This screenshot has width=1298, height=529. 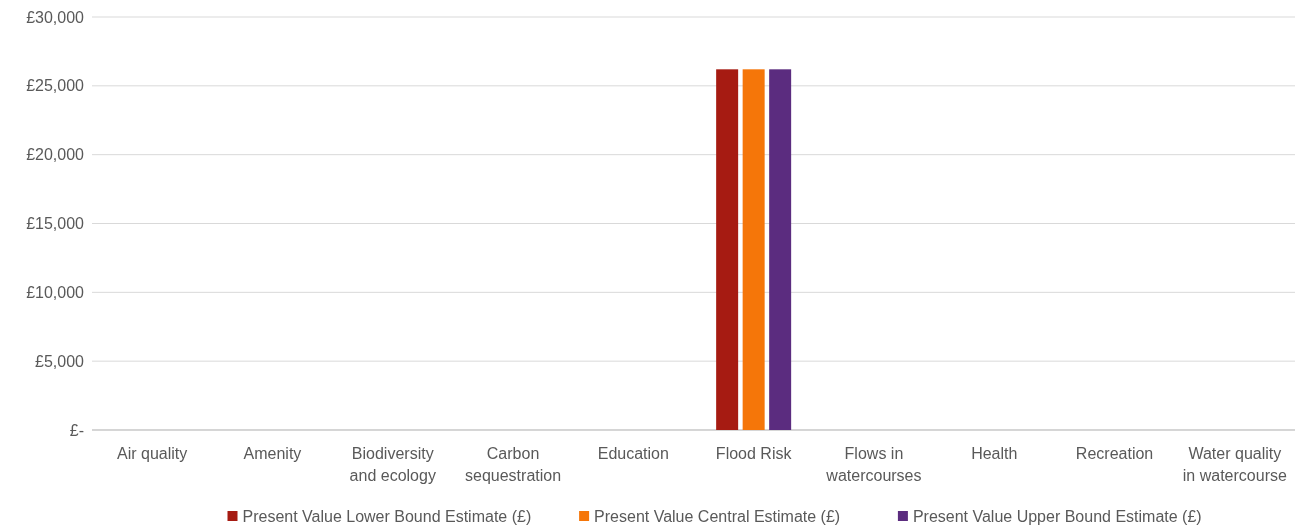 I want to click on x-tick-label: Water quality in watercourse, so click(x=1234, y=464).